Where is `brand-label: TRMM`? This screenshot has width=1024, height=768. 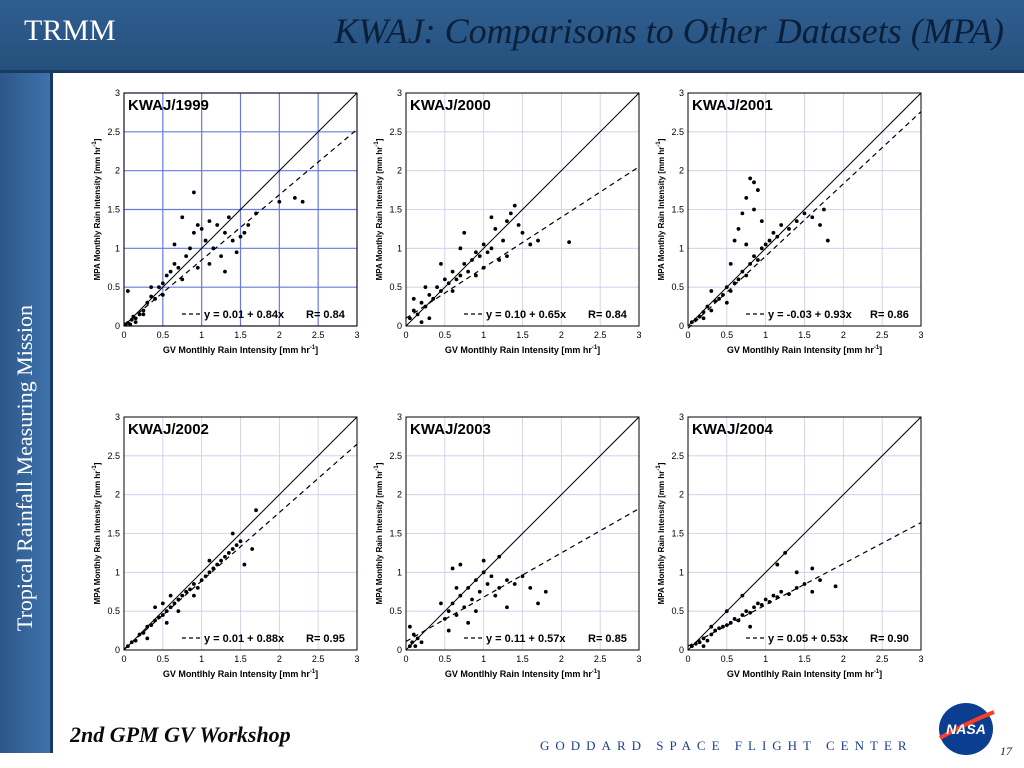 brand-label: TRMM is located at coordinates (70, 30).